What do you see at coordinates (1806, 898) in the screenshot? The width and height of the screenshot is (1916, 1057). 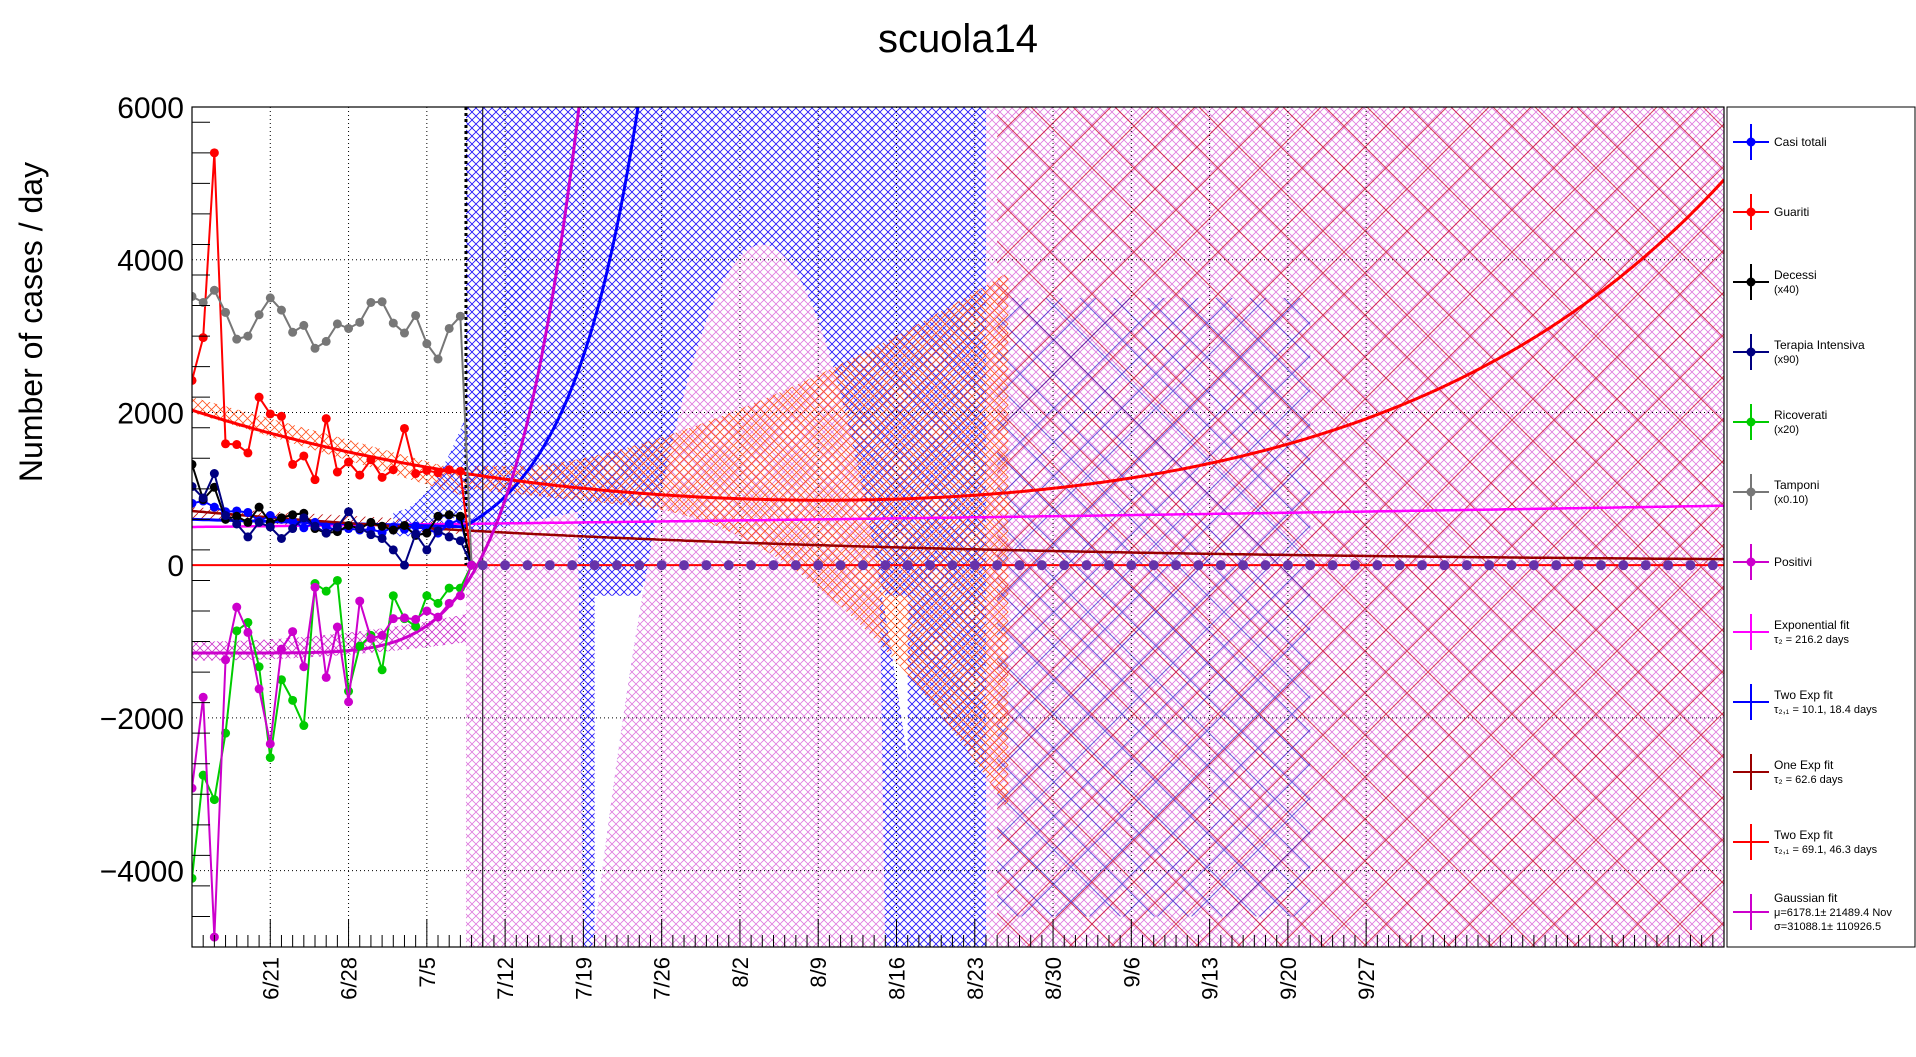 I see `legend-label: Gaussian fit` at bounding box center [1806, 898].